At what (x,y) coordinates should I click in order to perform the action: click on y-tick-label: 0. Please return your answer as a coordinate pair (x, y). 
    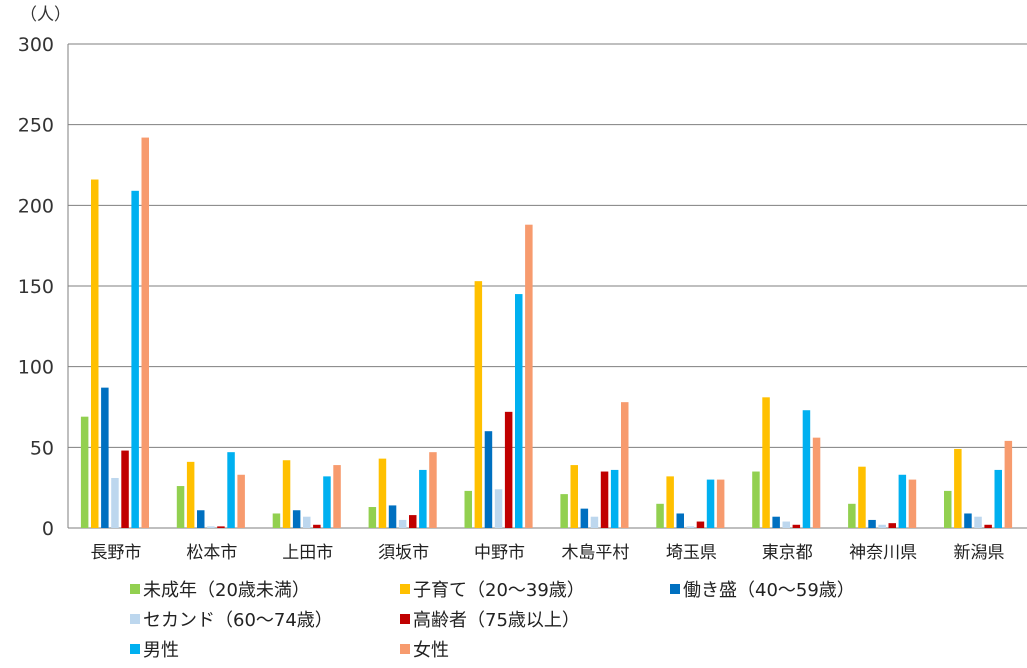
    Looking at the image, I should click on (48, 529).